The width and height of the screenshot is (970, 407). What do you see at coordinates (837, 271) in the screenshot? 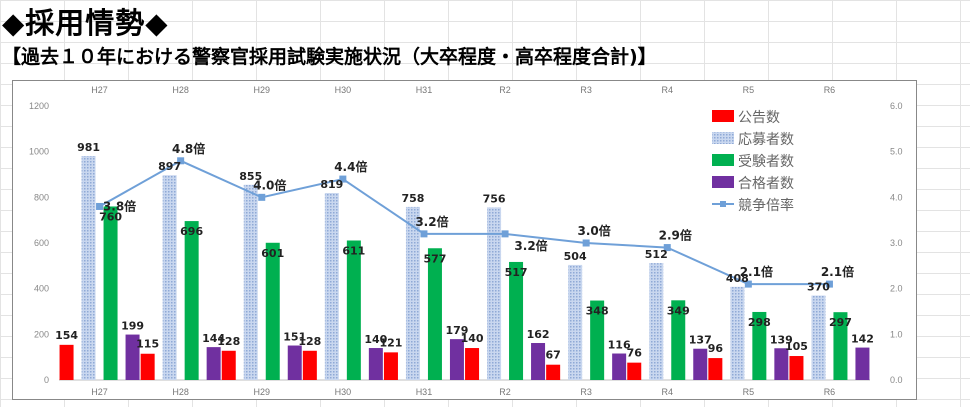
I see `ratio-value-label: 2.1倍` at bounding box center [837, 271].